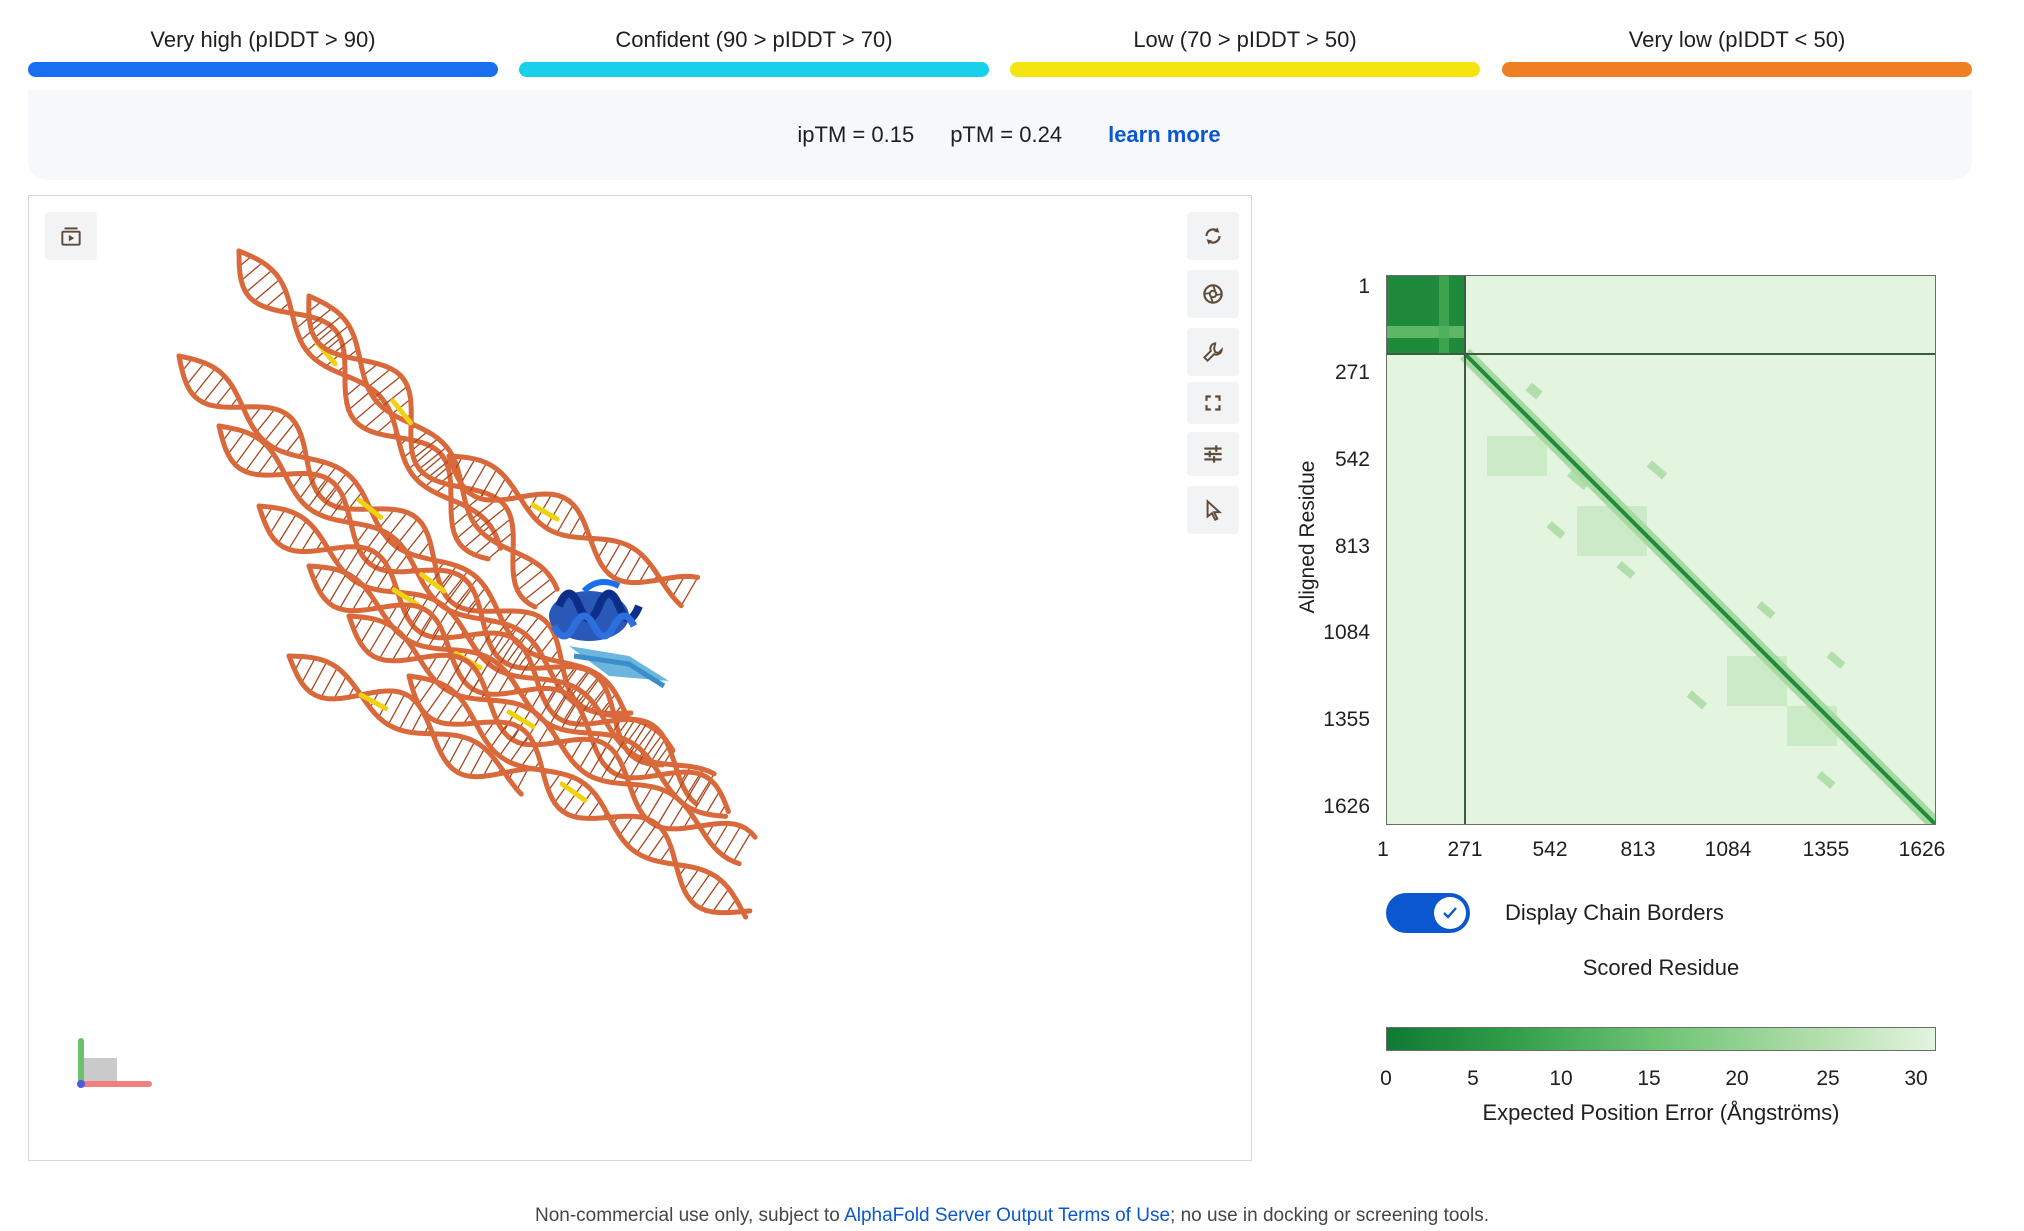 The width and height of the screenshot is (2024, 1231). I want to click on legend-bar-very-high, so click(263, 69).